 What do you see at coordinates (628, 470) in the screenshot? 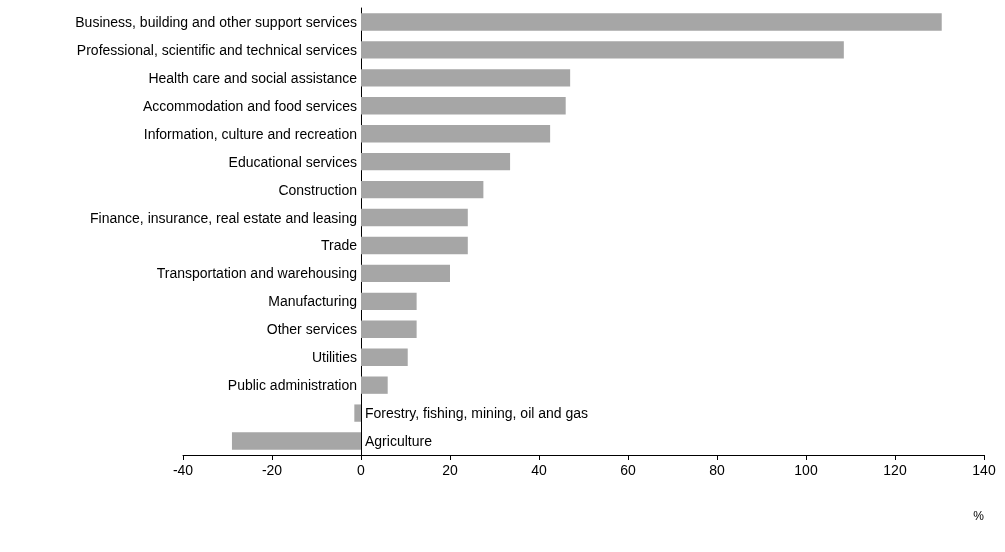
I see `x-tick-label: 60` at bounding box center [628, 470].